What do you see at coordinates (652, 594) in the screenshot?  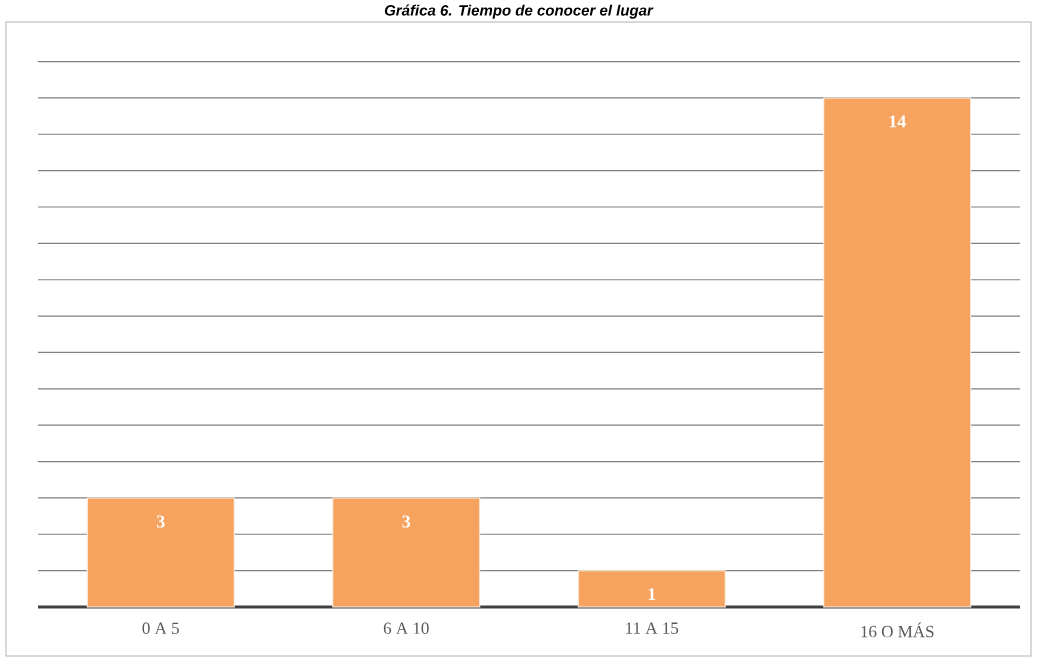 I see `data-label: 1` at bounding box center [652, 594].